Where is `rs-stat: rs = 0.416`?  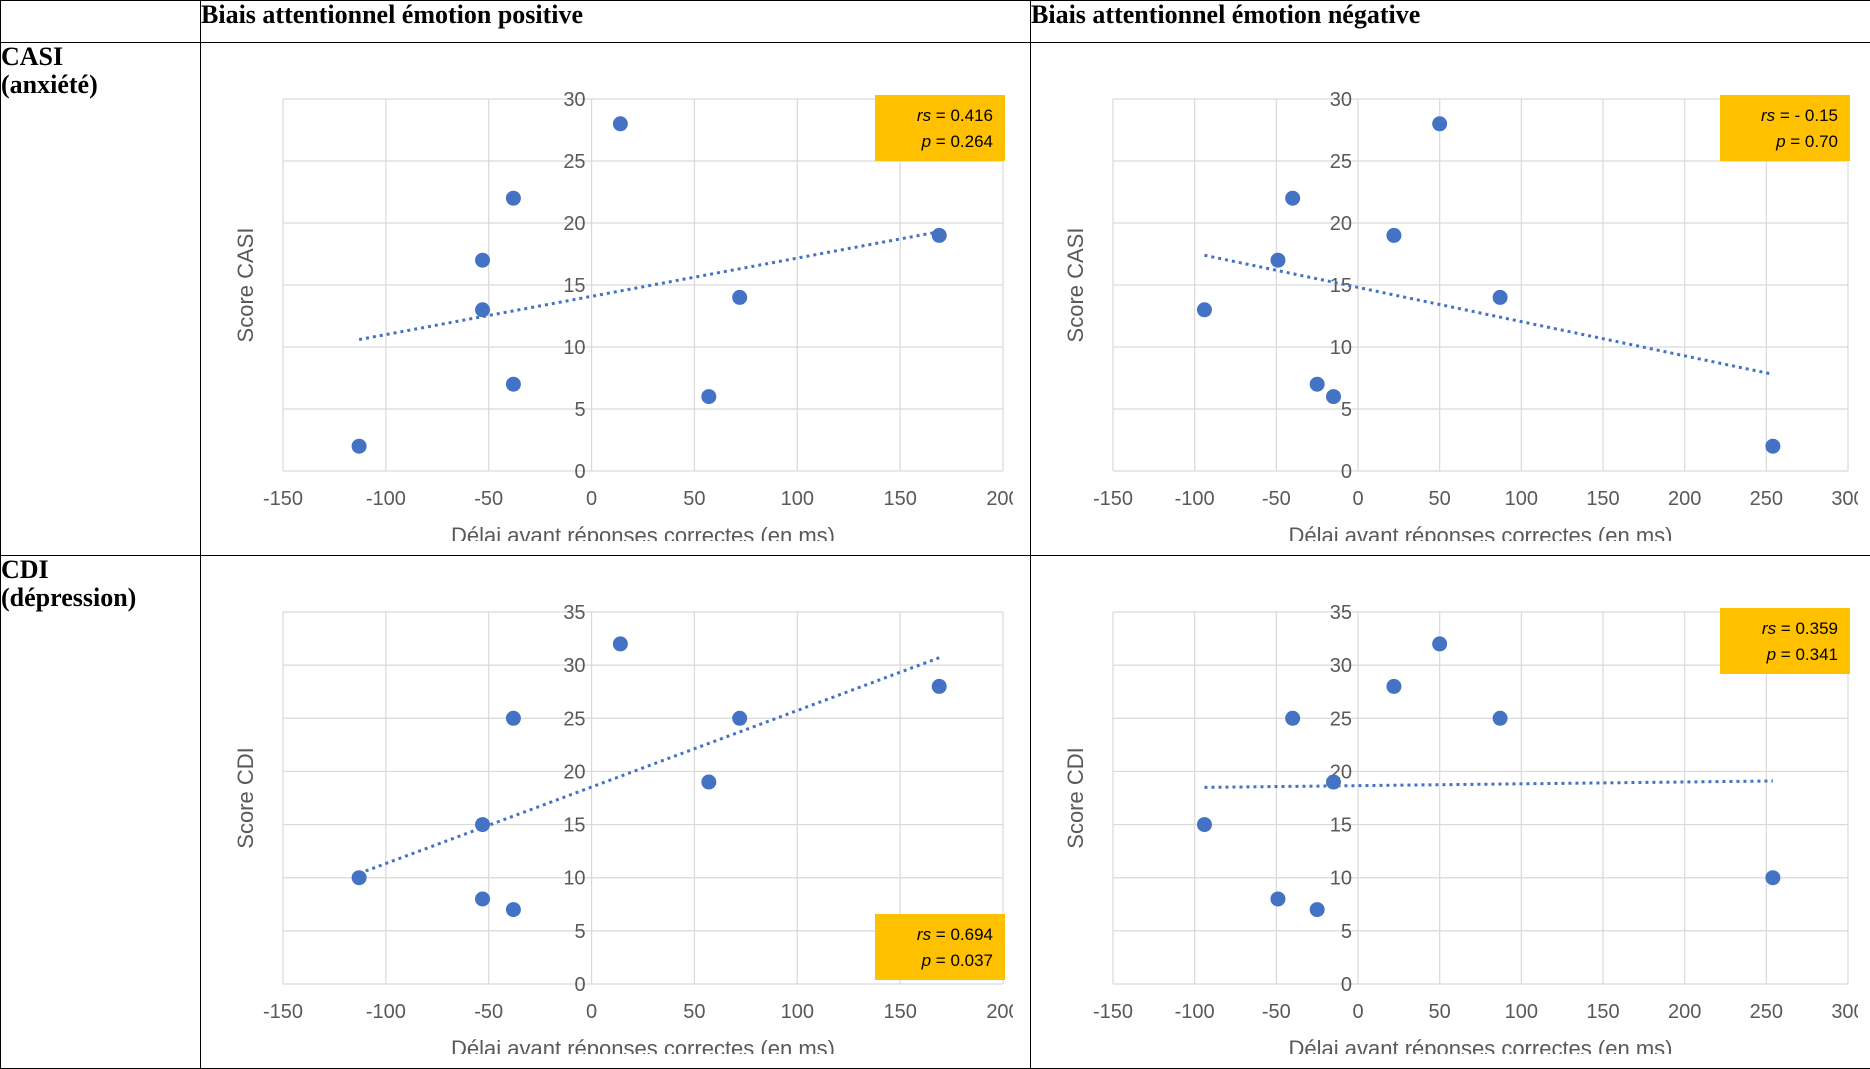 rs-stat: rs = 0.416 is located at coordinates (955, 115).